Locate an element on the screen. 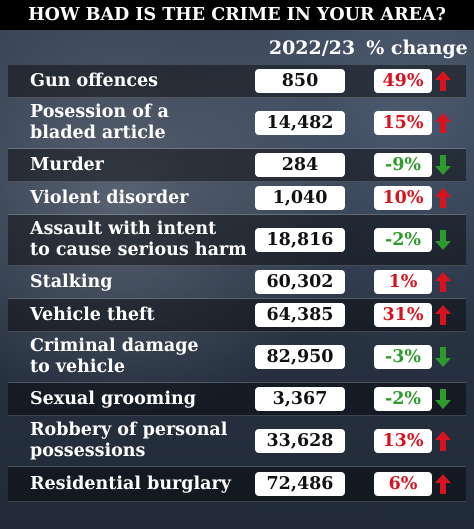  row-category: Criminal damage to vehicle is located at coordinates (114, 356).